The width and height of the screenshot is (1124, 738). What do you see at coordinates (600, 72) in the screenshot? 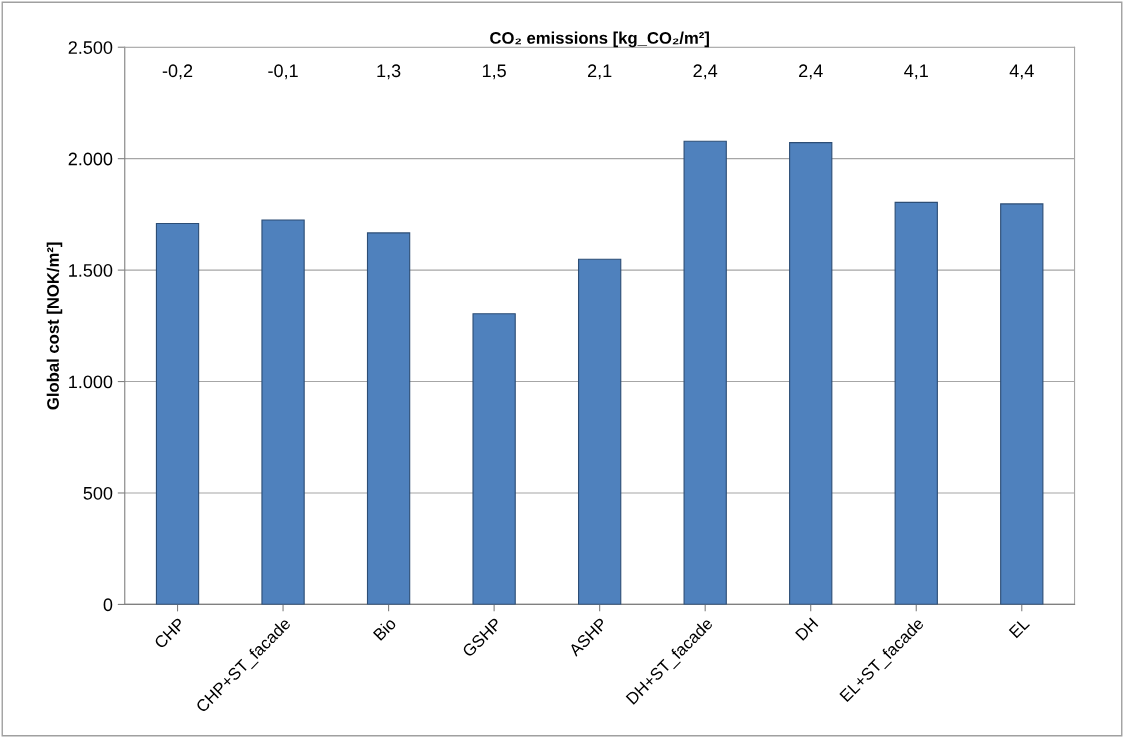
I see `annotation: 2,1` at bounding box center [600, 72].